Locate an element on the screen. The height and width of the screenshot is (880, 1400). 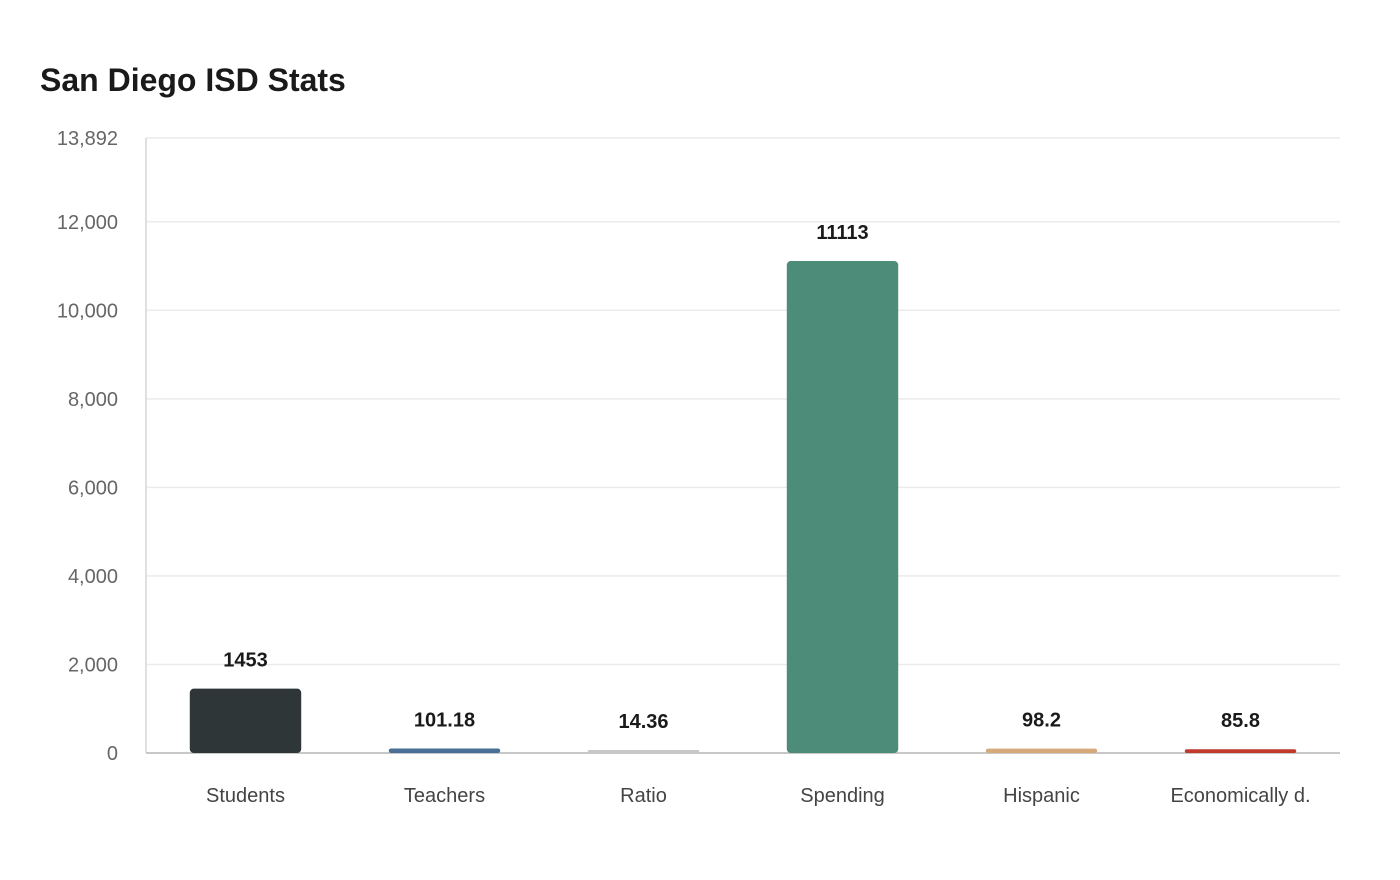
x-category-label: Spending is located at coordinates (842, 796).